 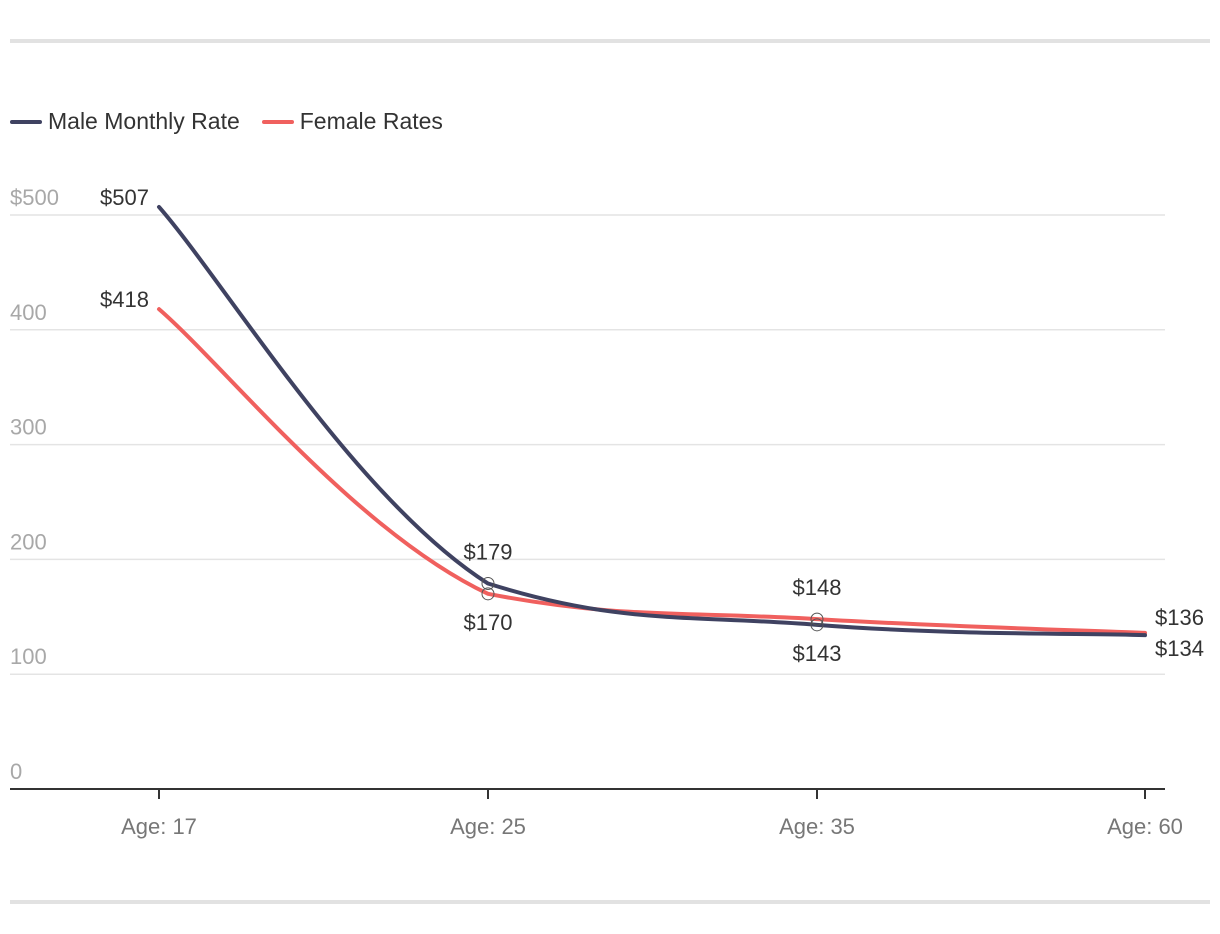 What do you see at coordinates (28, 656) in the screenshot?
I see `y-tick-label: 100` at bounding box center [28, 656].